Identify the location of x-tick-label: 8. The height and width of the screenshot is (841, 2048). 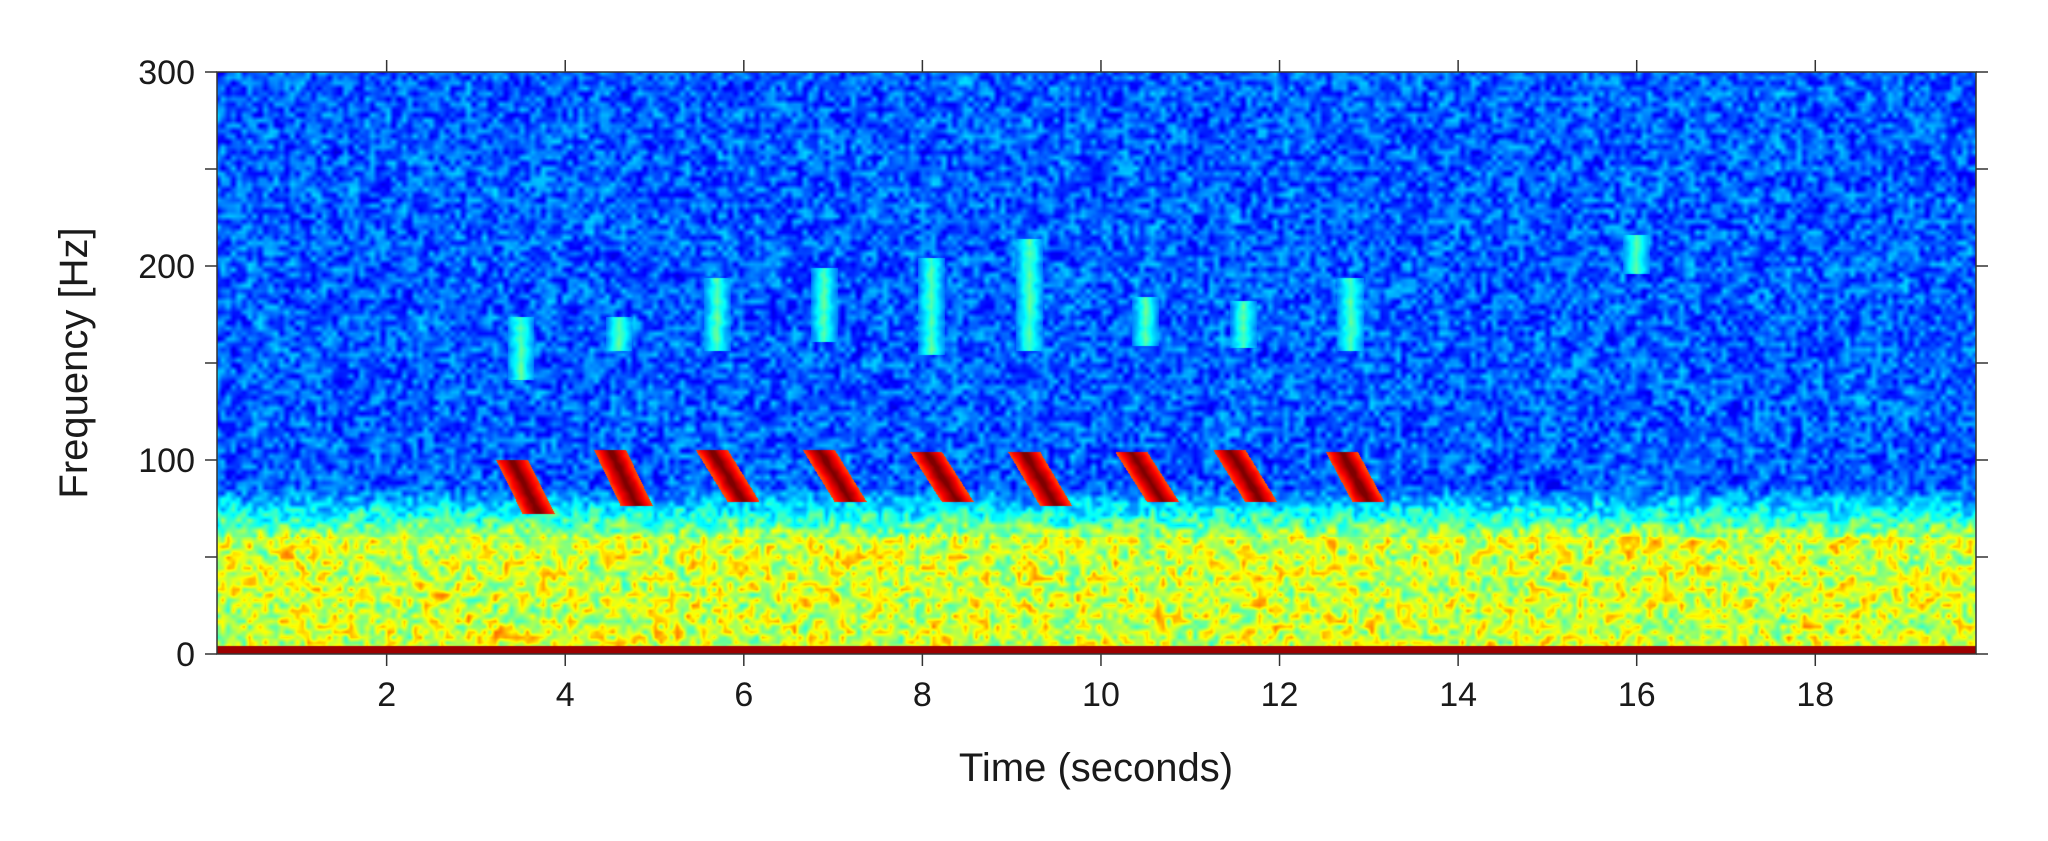
(922, 695).